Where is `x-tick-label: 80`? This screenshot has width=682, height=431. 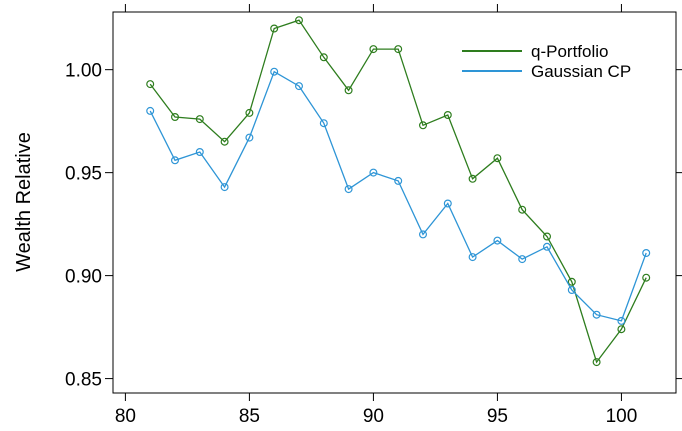
x-tick-label: 80 is located at coordinates (125, 416).